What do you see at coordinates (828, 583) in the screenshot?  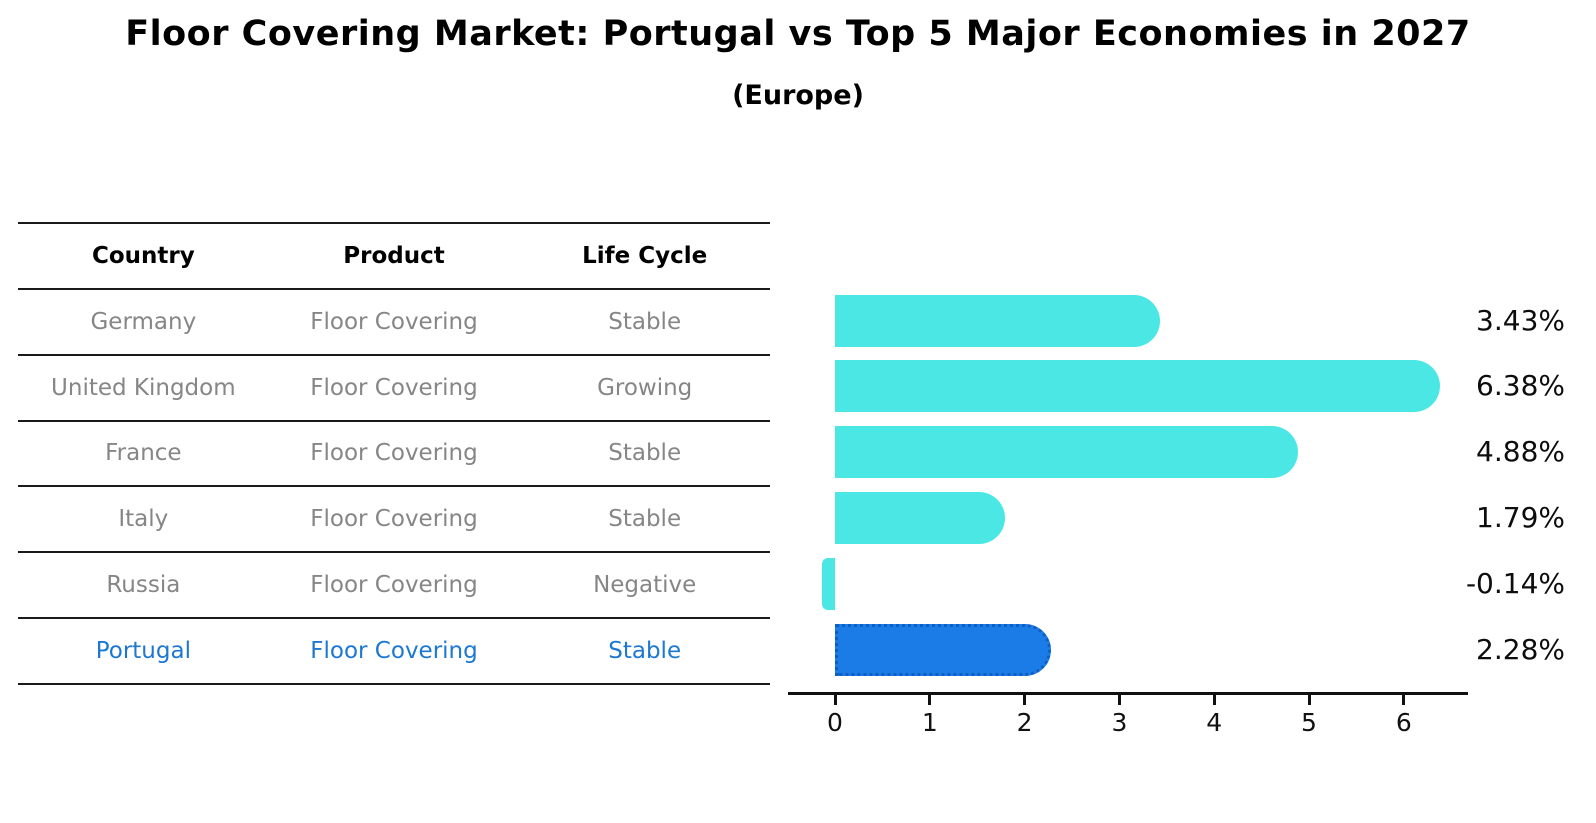 I see `bar-russia` at bounding box center [828, 583].